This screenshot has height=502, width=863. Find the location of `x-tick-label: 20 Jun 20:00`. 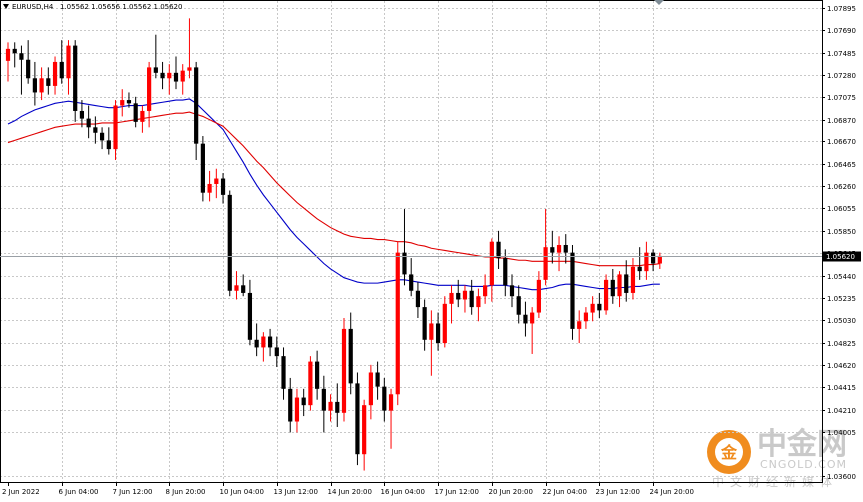

x-tick-label: 20 Jun 20:00 is located at coordinates (511, 492).